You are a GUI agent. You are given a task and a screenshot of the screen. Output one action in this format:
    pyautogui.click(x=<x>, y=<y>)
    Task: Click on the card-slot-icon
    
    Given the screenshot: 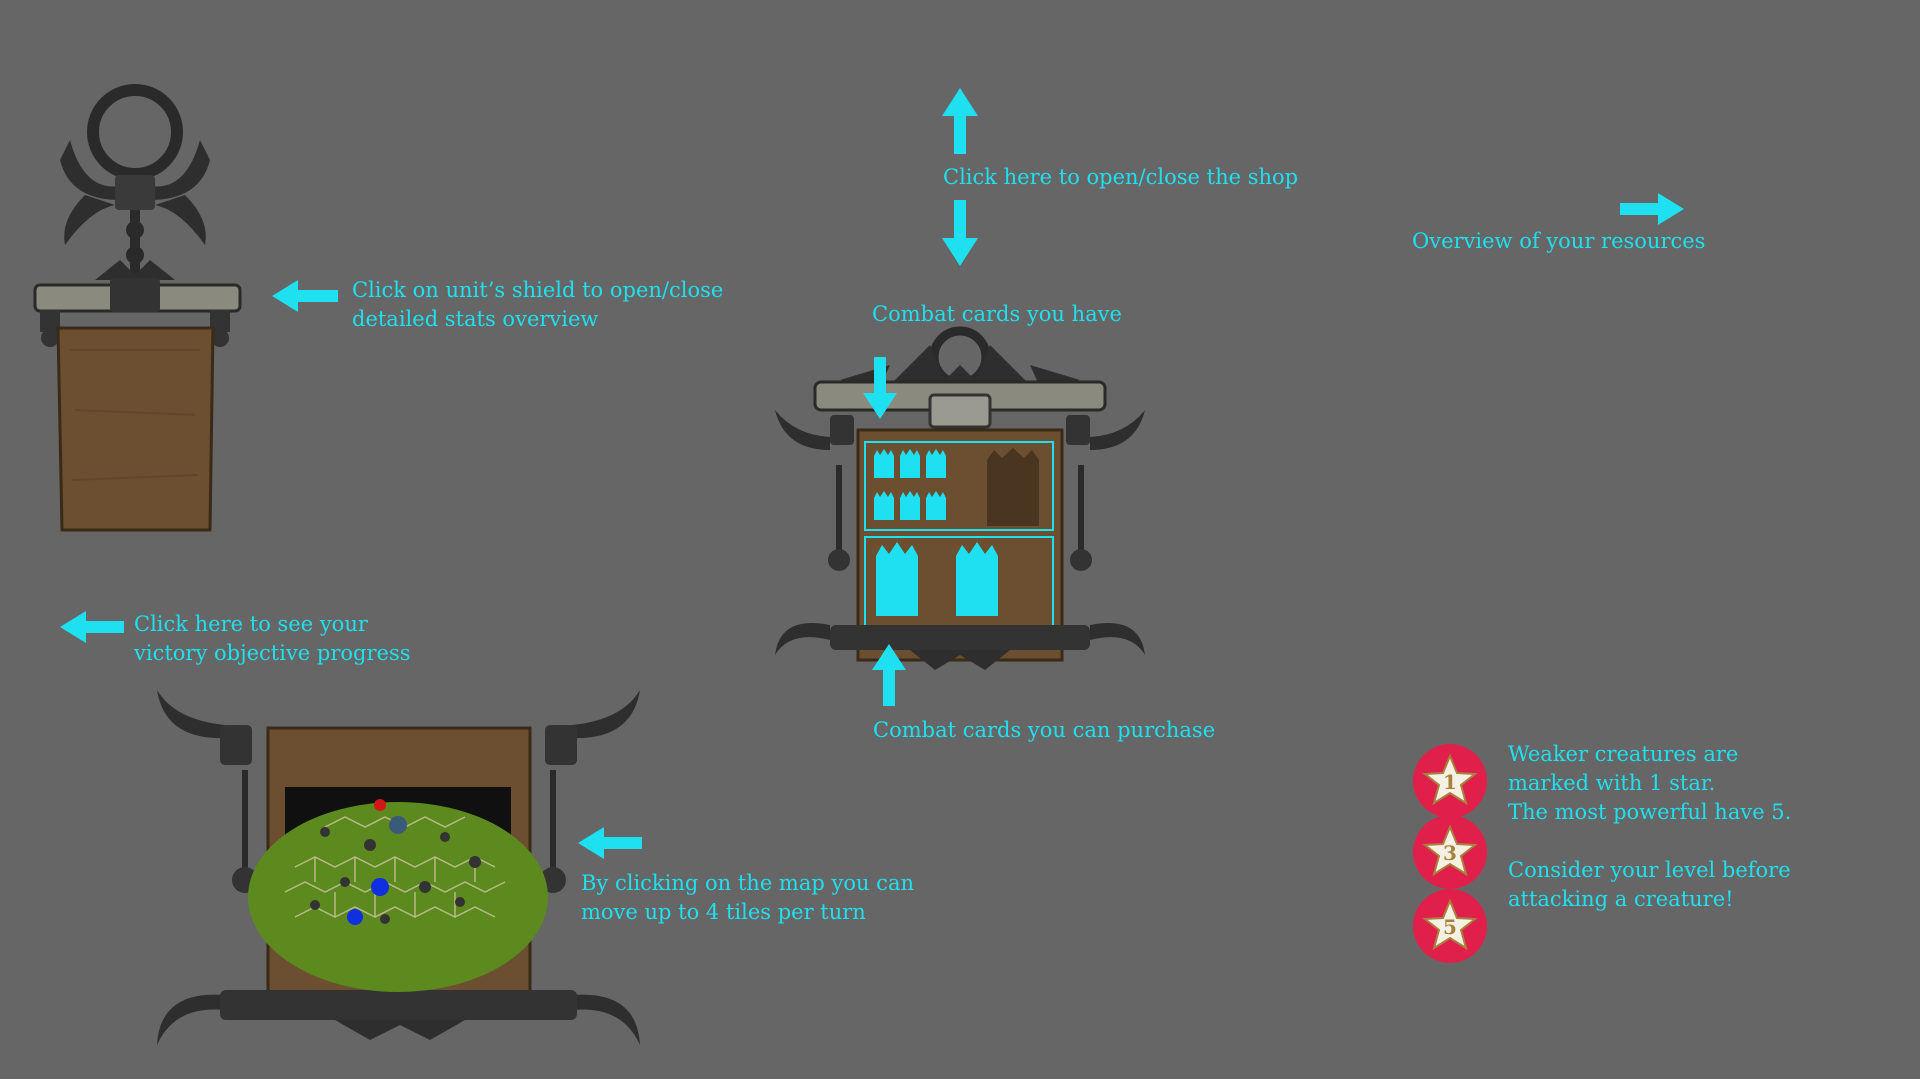 What is the action you would take?
    pyautogui.click(x=1013, y=487)
    